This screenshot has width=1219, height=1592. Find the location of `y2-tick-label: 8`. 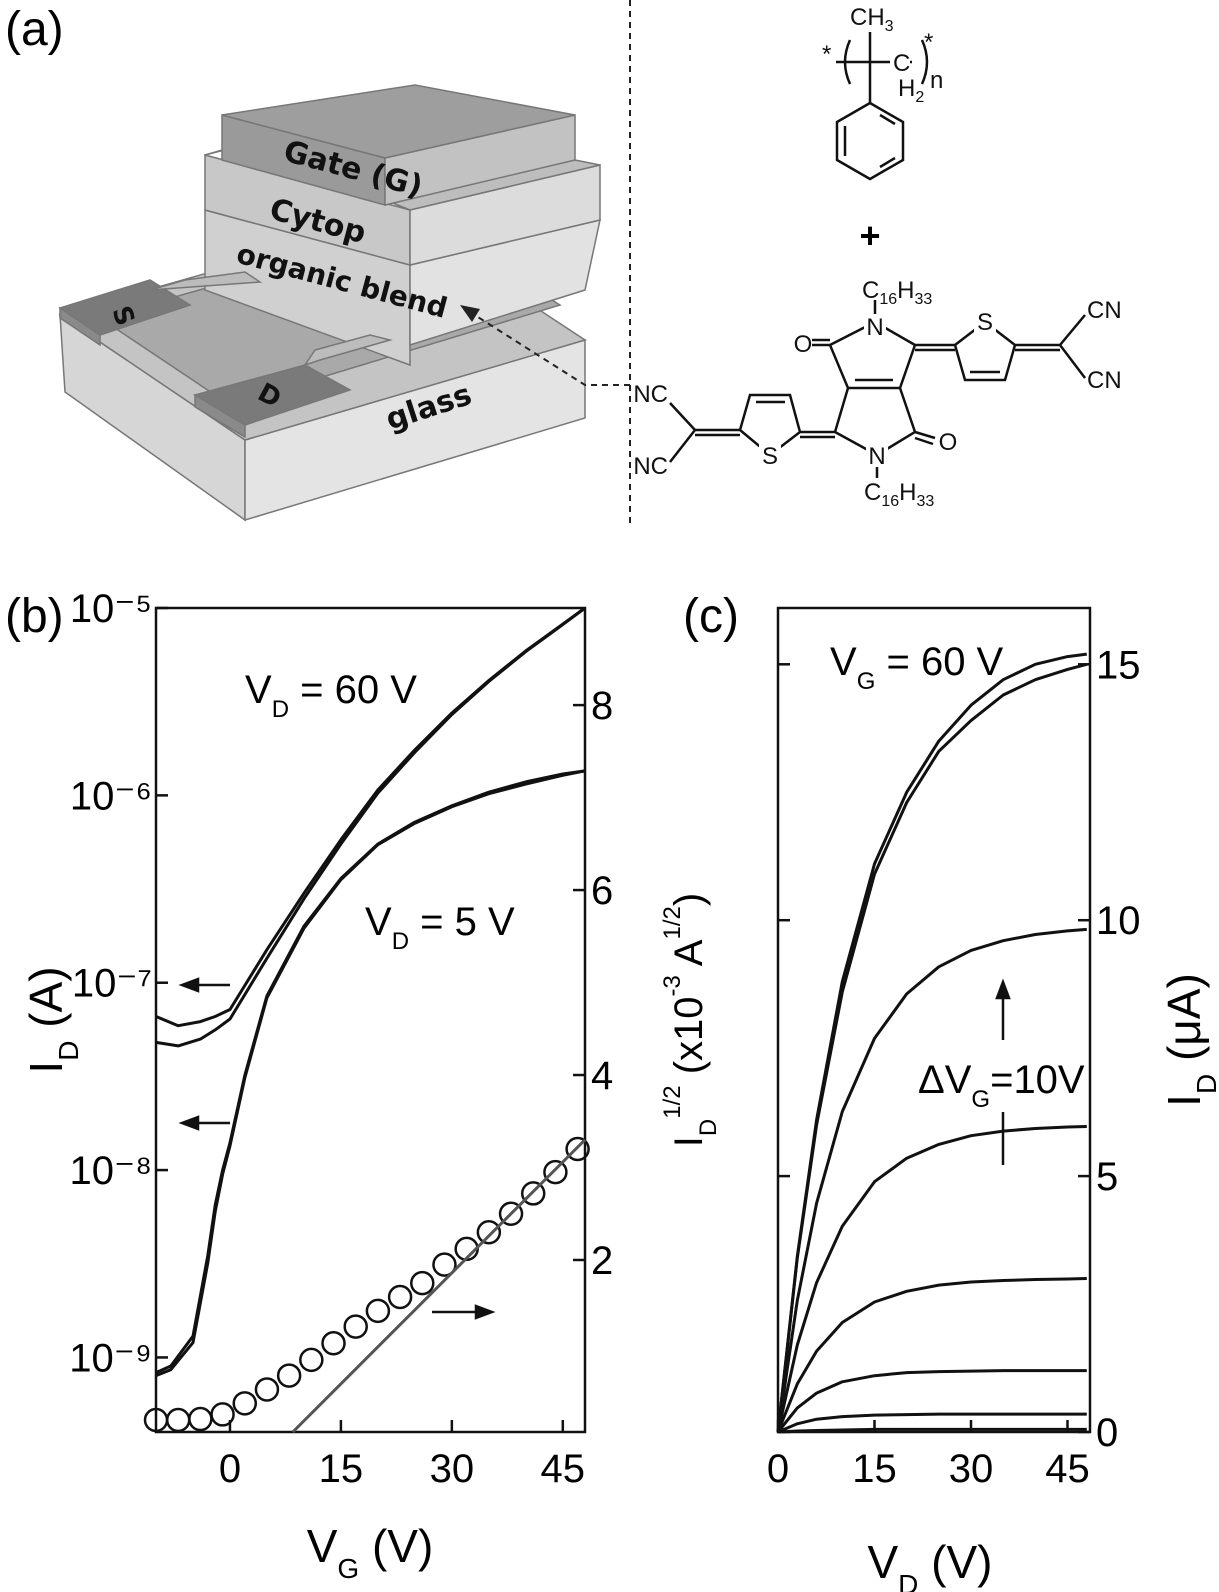

y2-tick-label: 8 is located at coordinates (602, 706).